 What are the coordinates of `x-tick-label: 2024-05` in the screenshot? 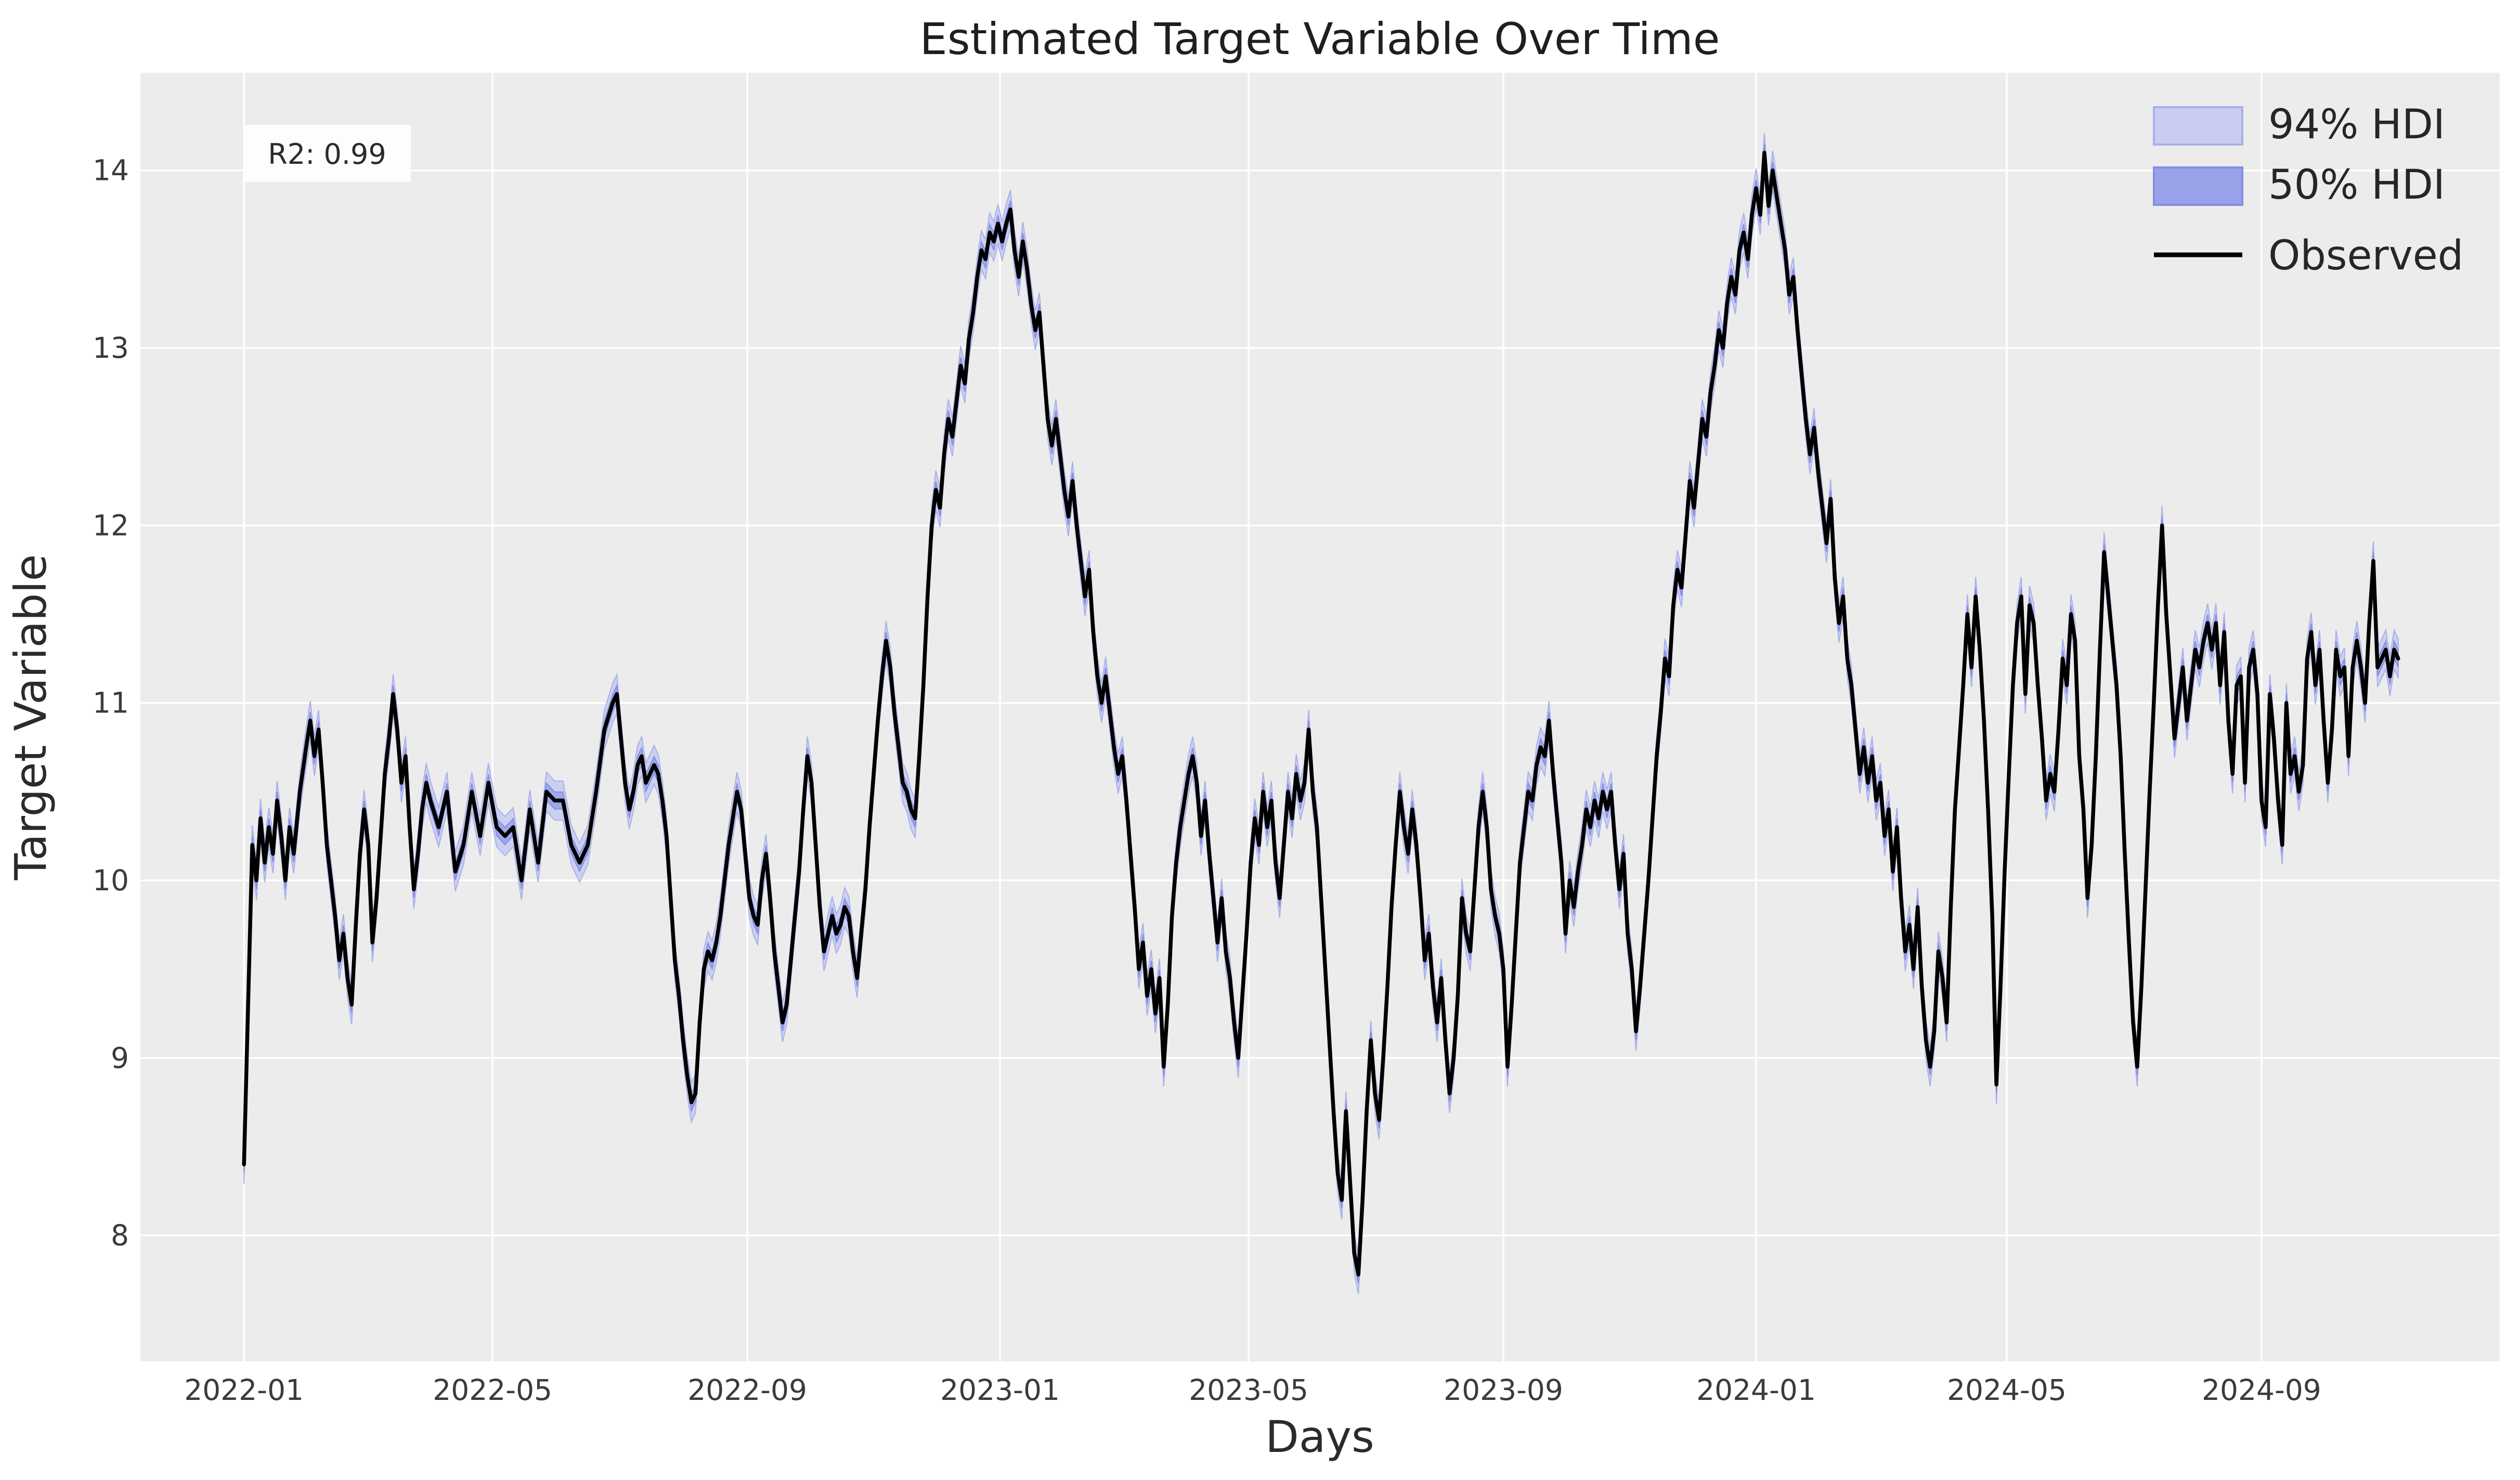 It's located at (2007, 1390).